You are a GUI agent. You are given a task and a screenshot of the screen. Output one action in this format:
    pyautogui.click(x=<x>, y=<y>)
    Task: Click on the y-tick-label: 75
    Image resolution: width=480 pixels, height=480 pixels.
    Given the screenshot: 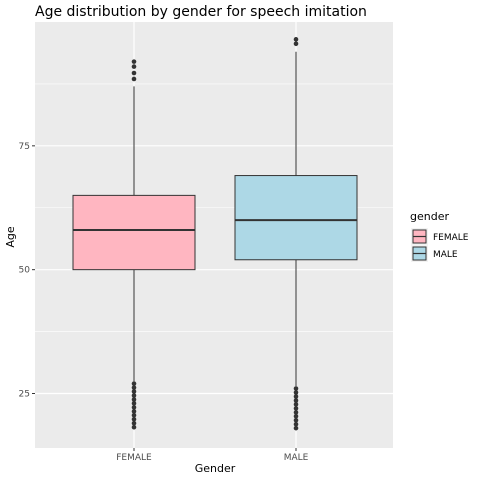 What is the action you would take?
    pyautogui.click(x=24, y=147)
    